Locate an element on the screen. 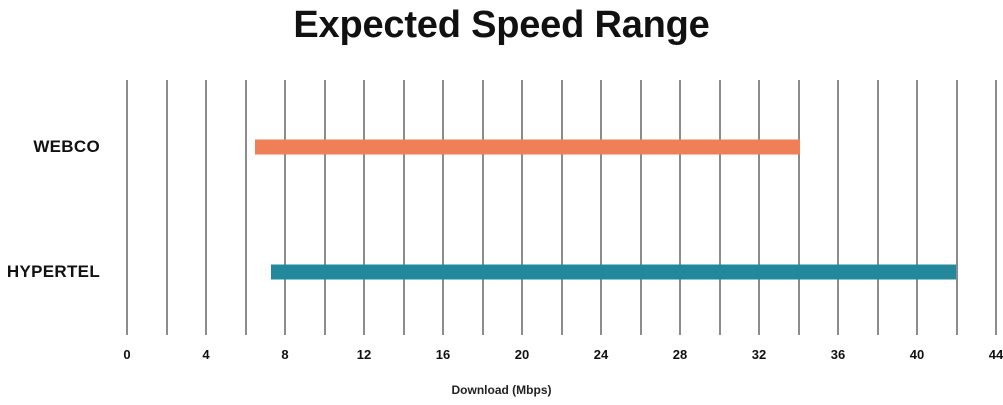  category-label-hypertel: HYPERTEL is located at coordinates (53, 271).